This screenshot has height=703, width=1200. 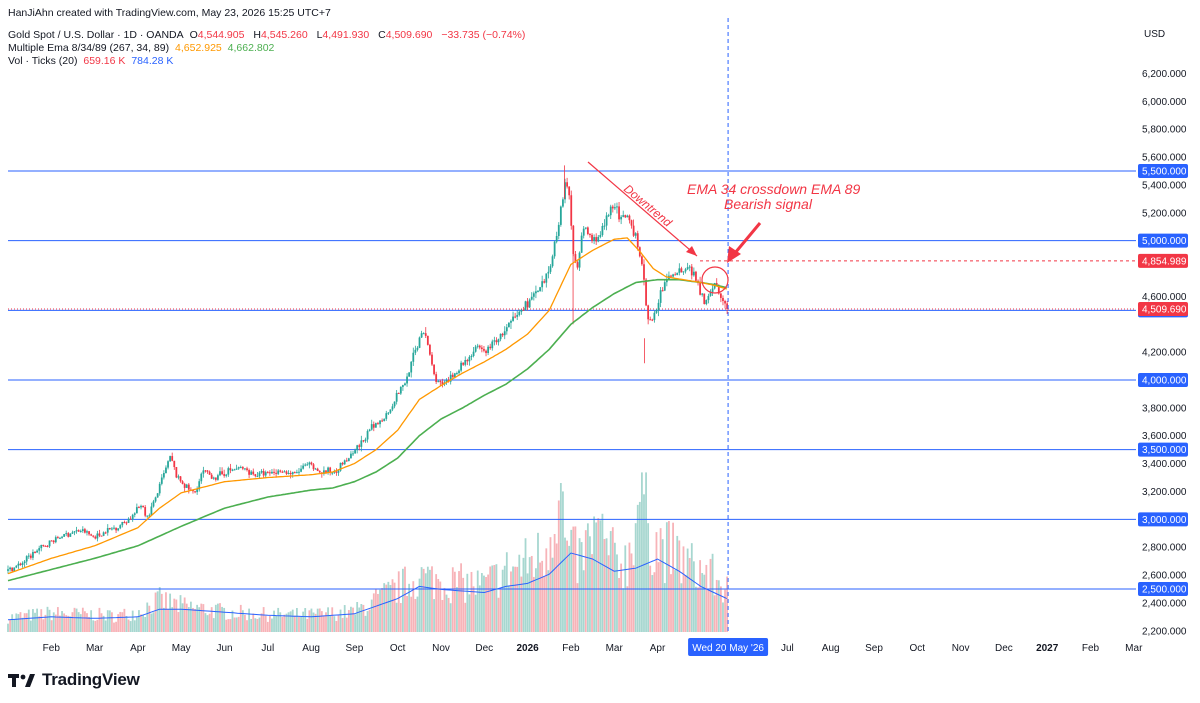 I want to click on crossover-circle, so click(x=715, y=280).